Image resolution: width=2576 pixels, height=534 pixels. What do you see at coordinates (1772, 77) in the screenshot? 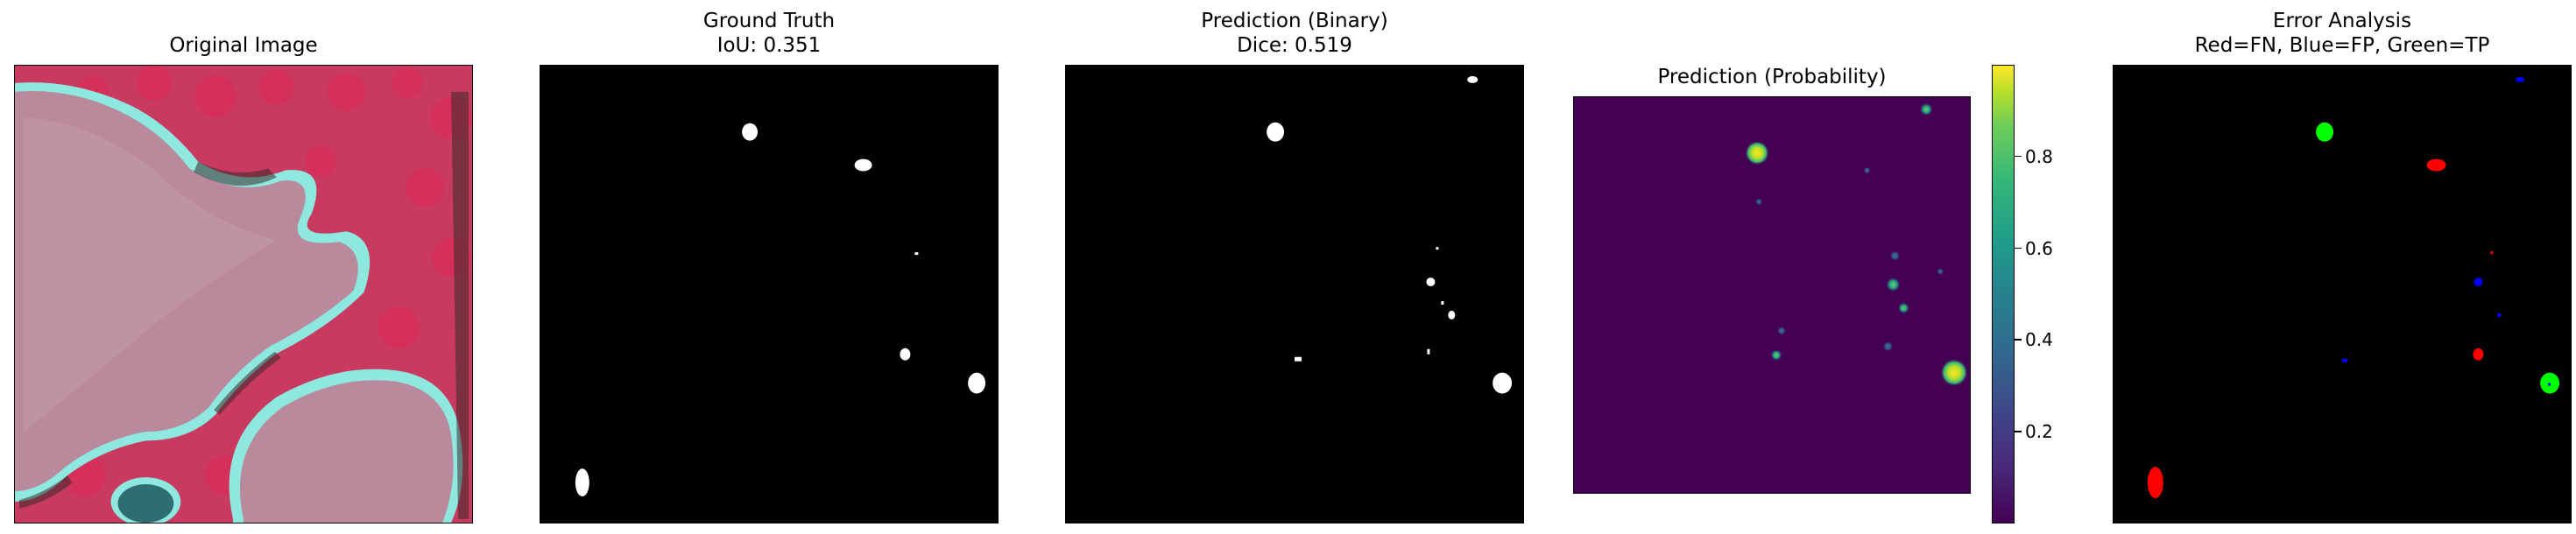
I see `panel-title-prediction-probability: Prediction (Probability)` at bounding box center [1772, 77].